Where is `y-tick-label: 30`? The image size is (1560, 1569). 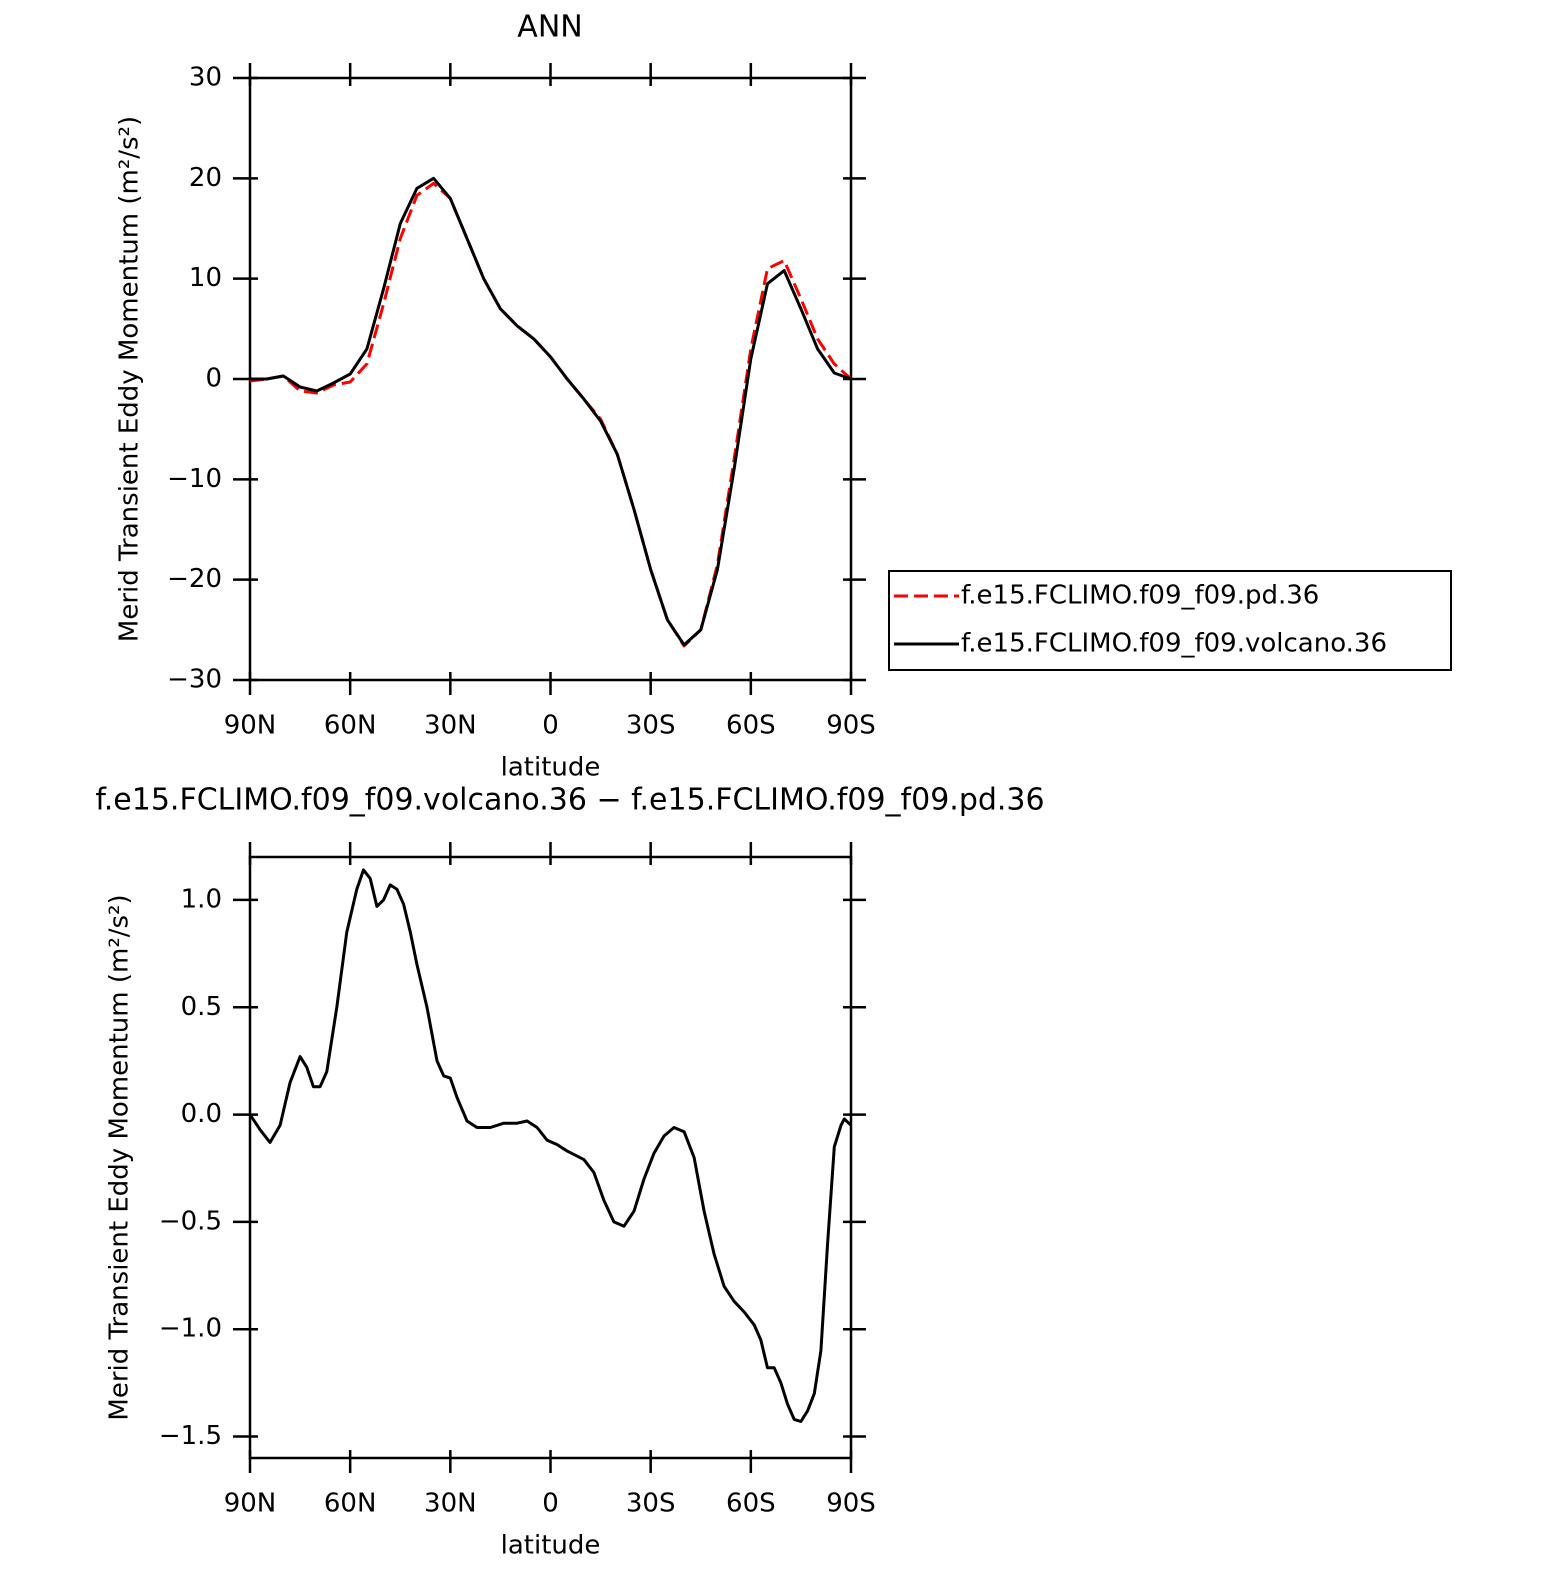
y-tick-label: 30 is located at coordinates (205, 78).